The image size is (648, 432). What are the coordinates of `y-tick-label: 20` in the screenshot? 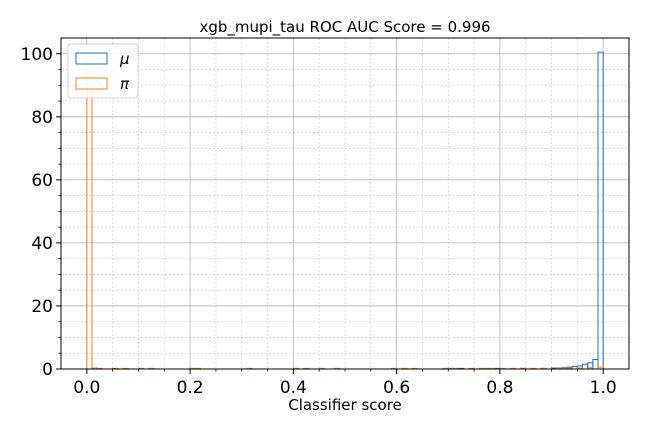 It's located at (42, 307).